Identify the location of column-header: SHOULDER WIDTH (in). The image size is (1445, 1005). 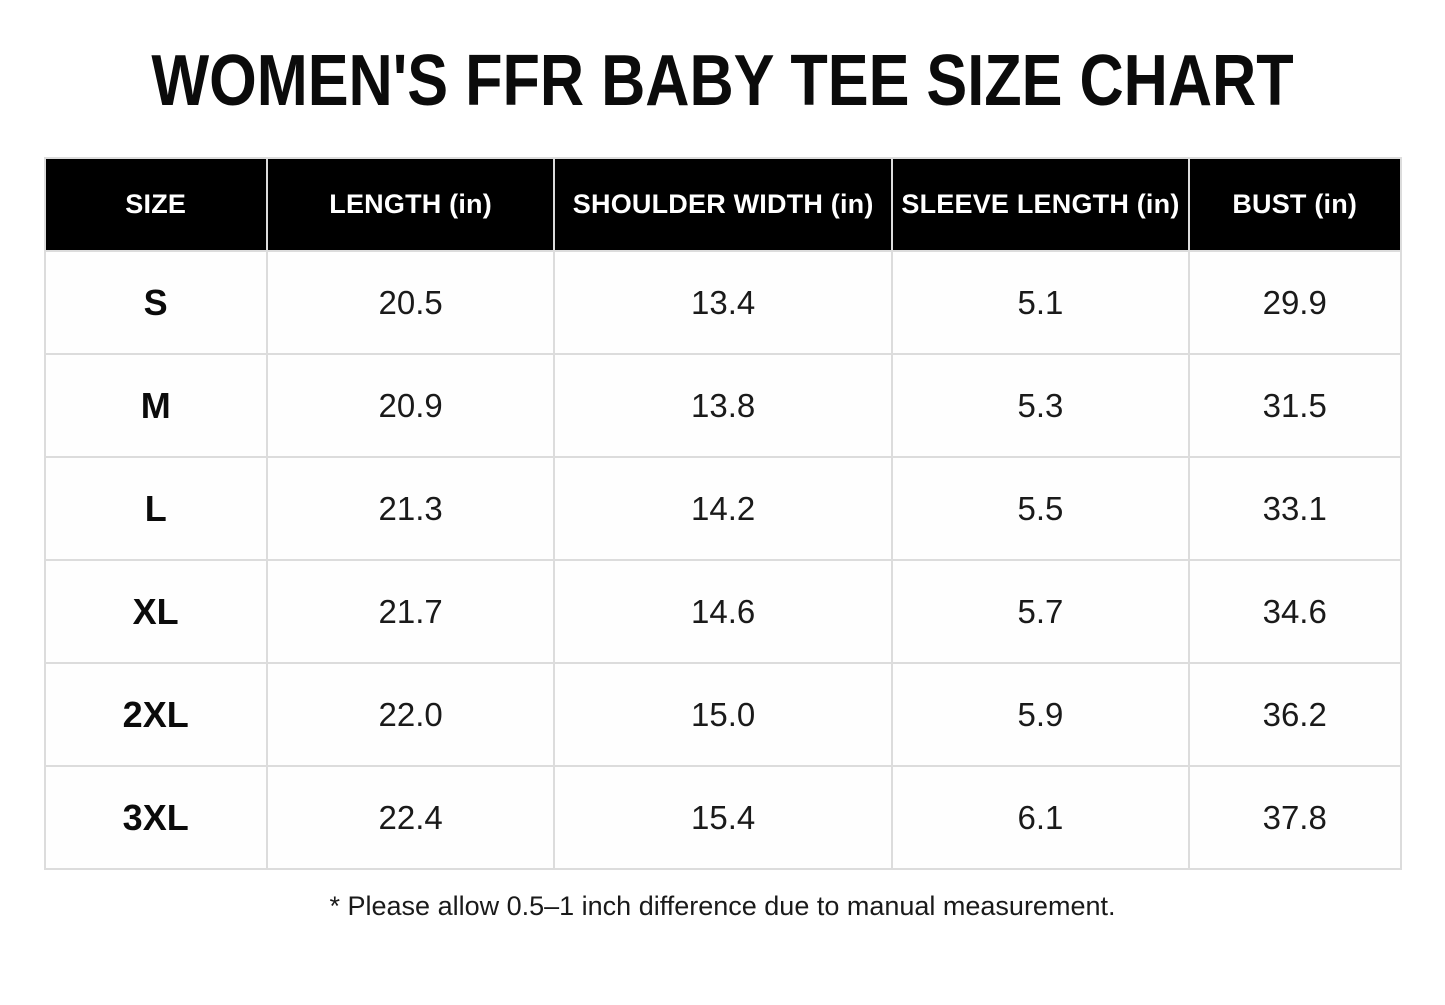
(723, 204).